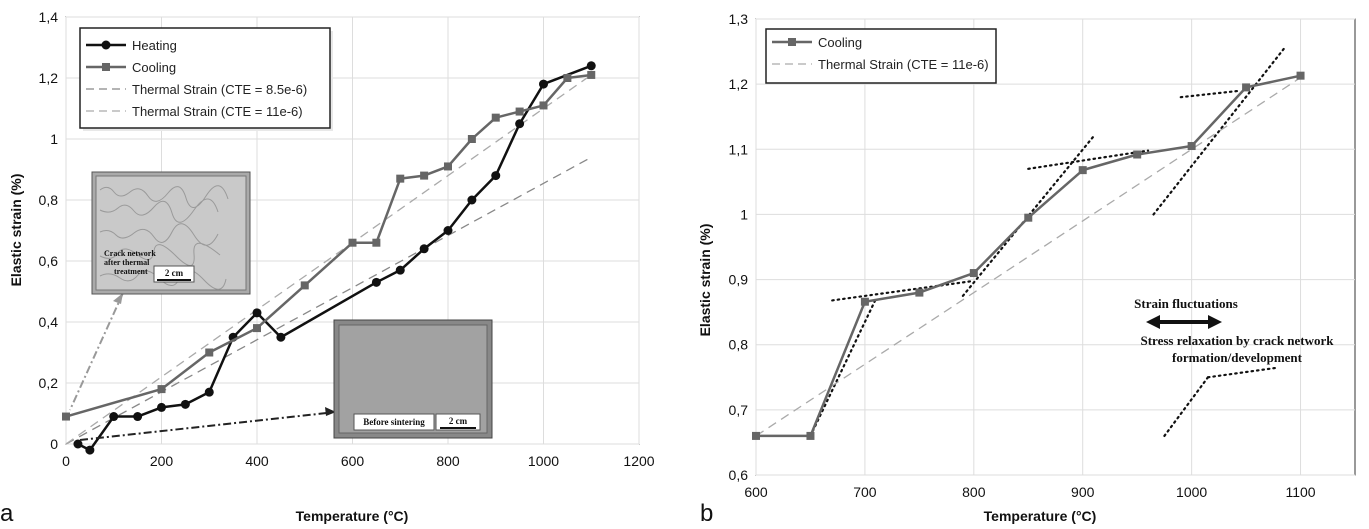 Image resolution: width=1369 pixels, height=529 pixels. I want to click on y-tick-label-b-5: 1,1, so click(739, 149).